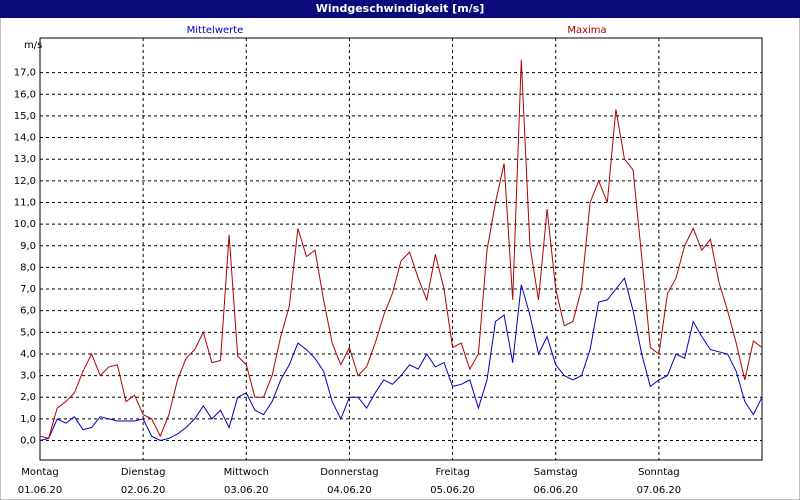  Describe the element at coordinates (586, 30) in the screenshot. I see `legend-label: Maxima` at that location.